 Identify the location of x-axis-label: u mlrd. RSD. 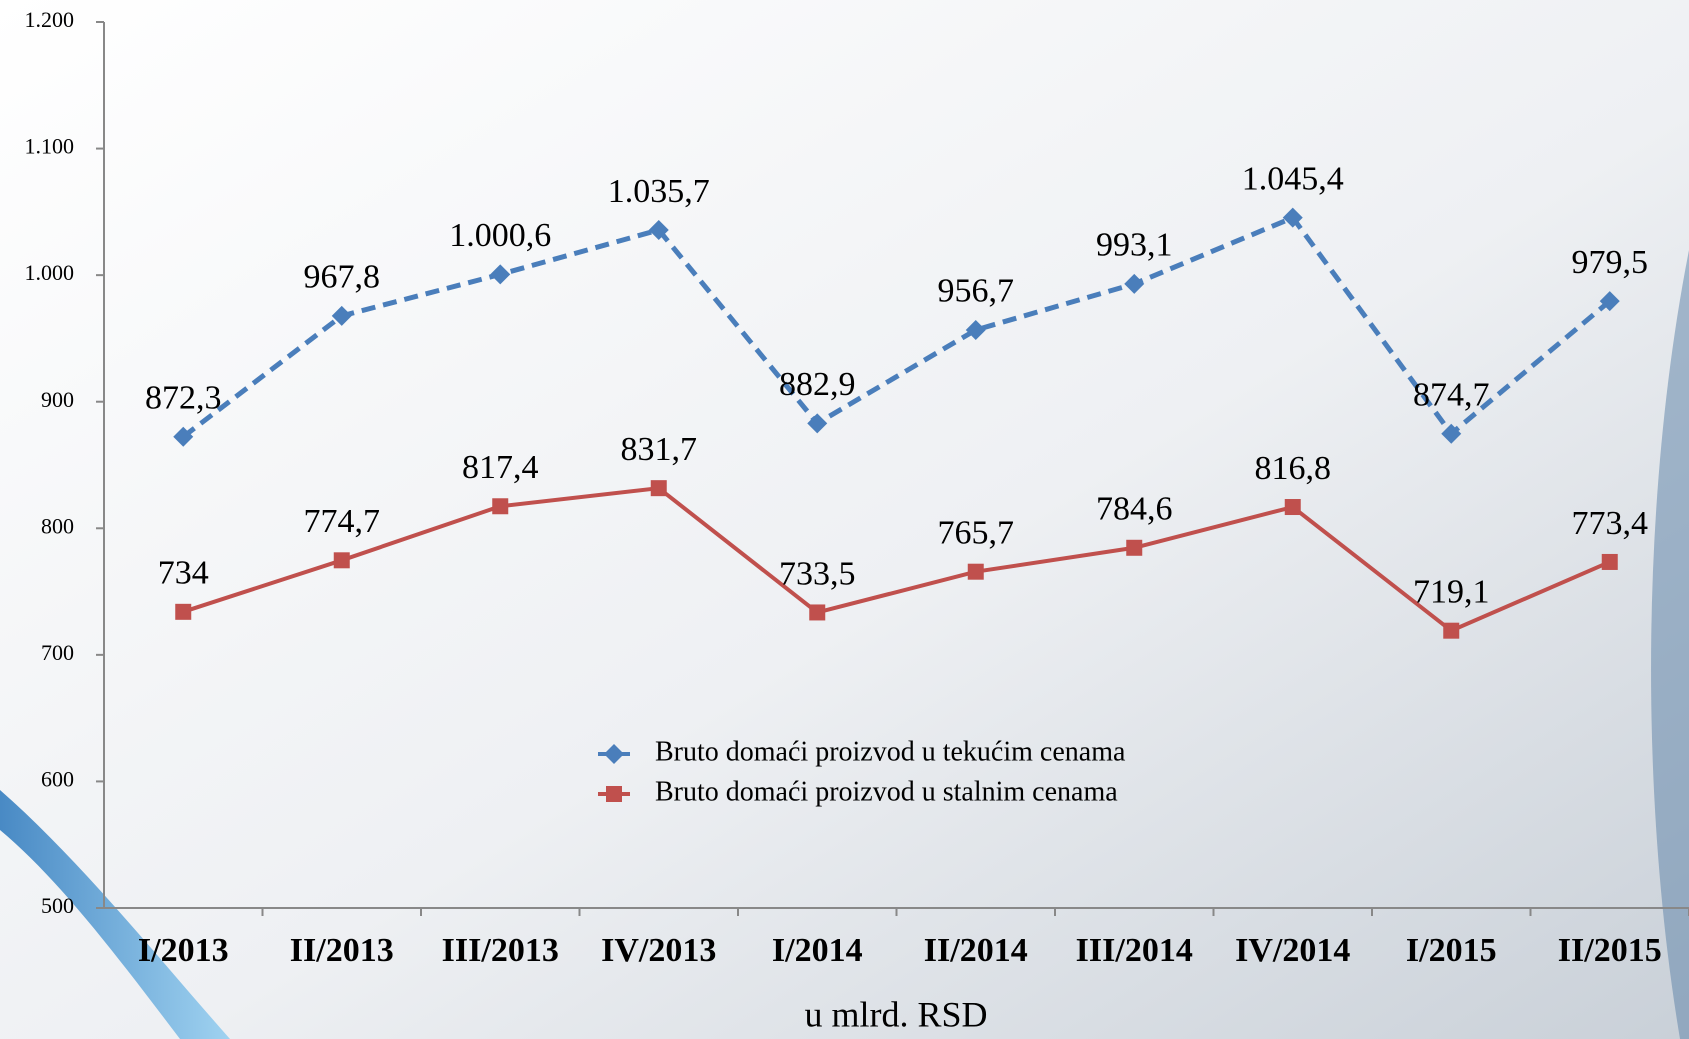
(895, 1014).